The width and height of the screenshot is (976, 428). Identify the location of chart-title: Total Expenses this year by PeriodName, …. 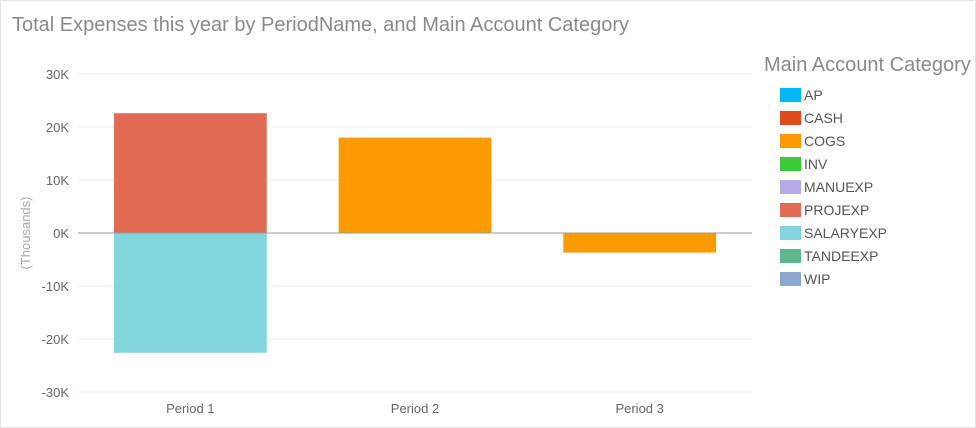
(320, 25).